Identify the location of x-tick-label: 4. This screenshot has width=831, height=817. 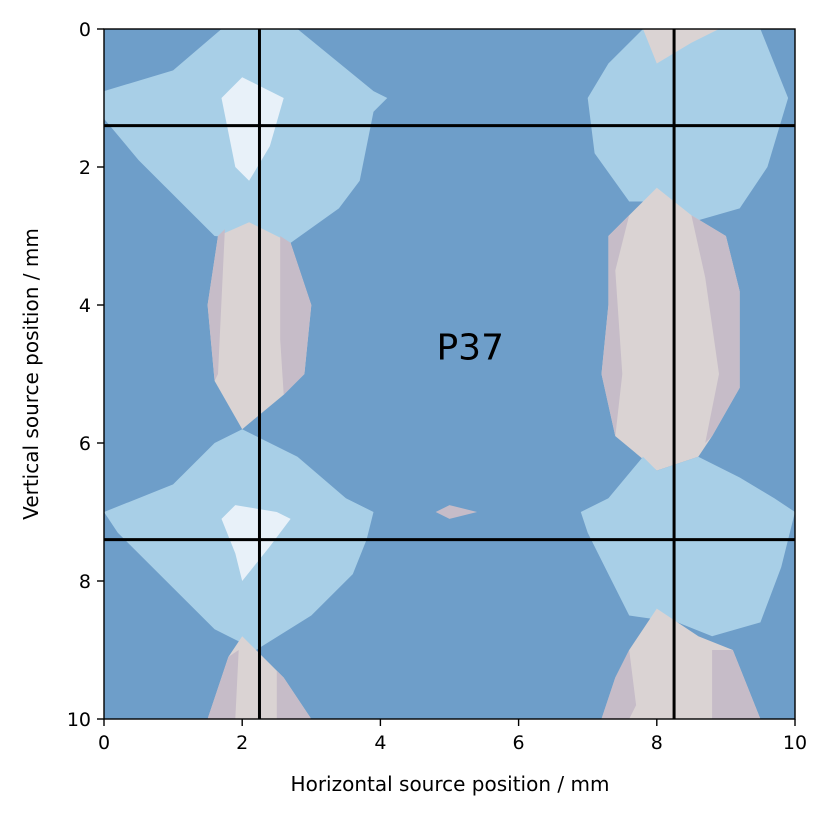
(380, 743).